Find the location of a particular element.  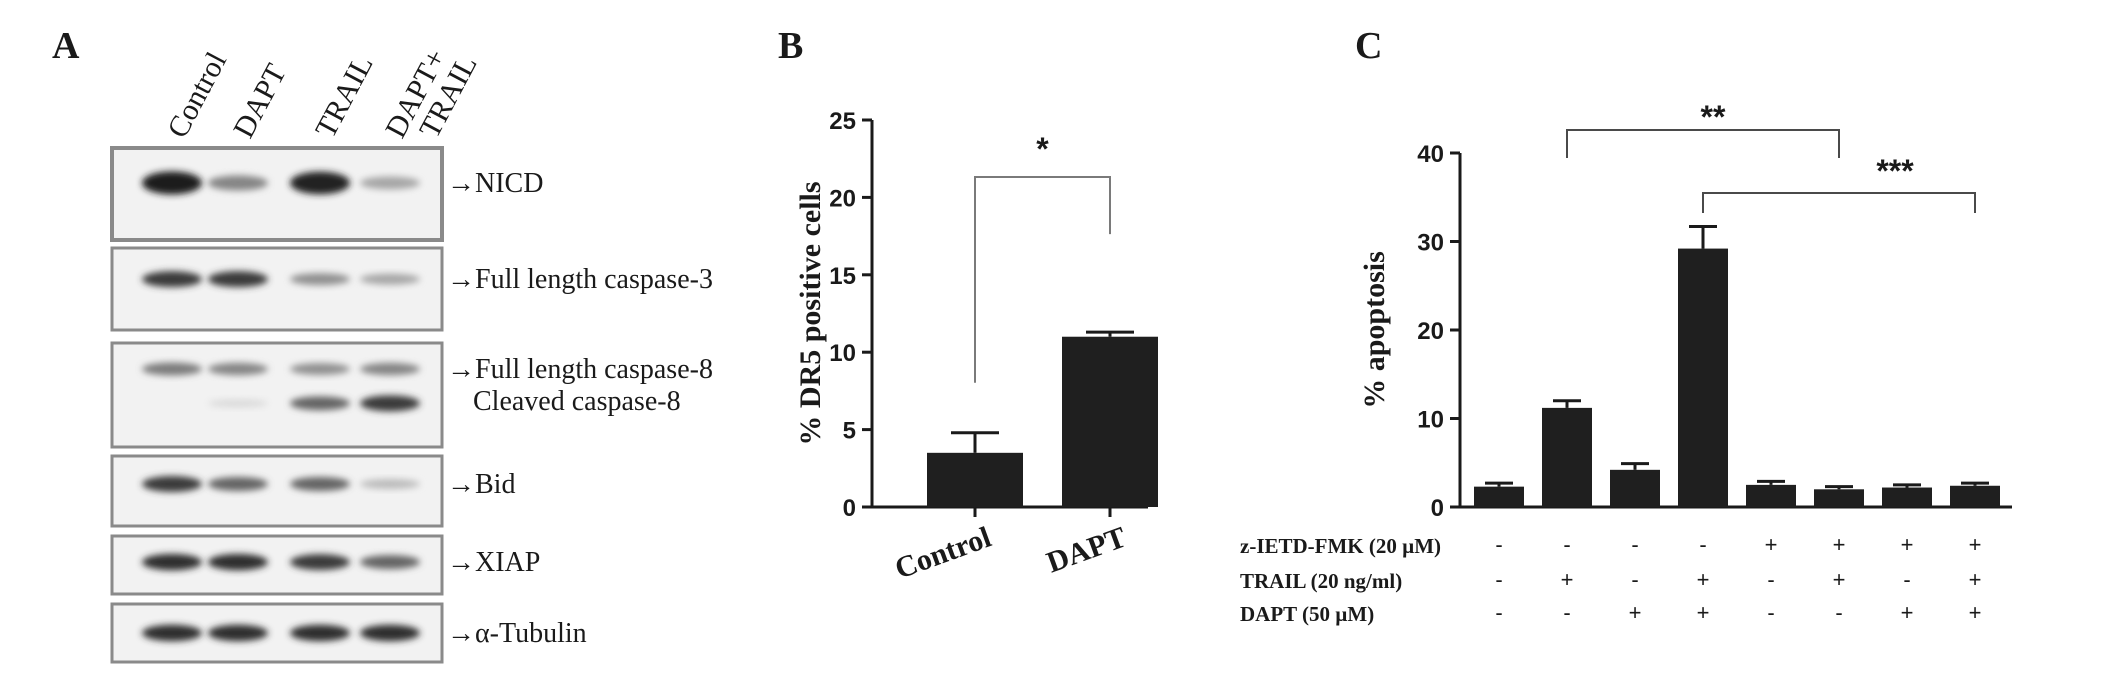

y-tick-label: 25 is located at coordinates (842, 121).